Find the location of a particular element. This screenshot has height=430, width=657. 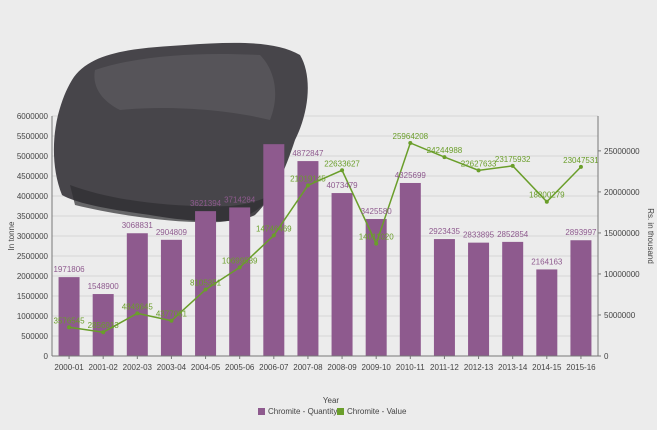

y-axis-left-title: In tonne is located at coordinates (11, 235).